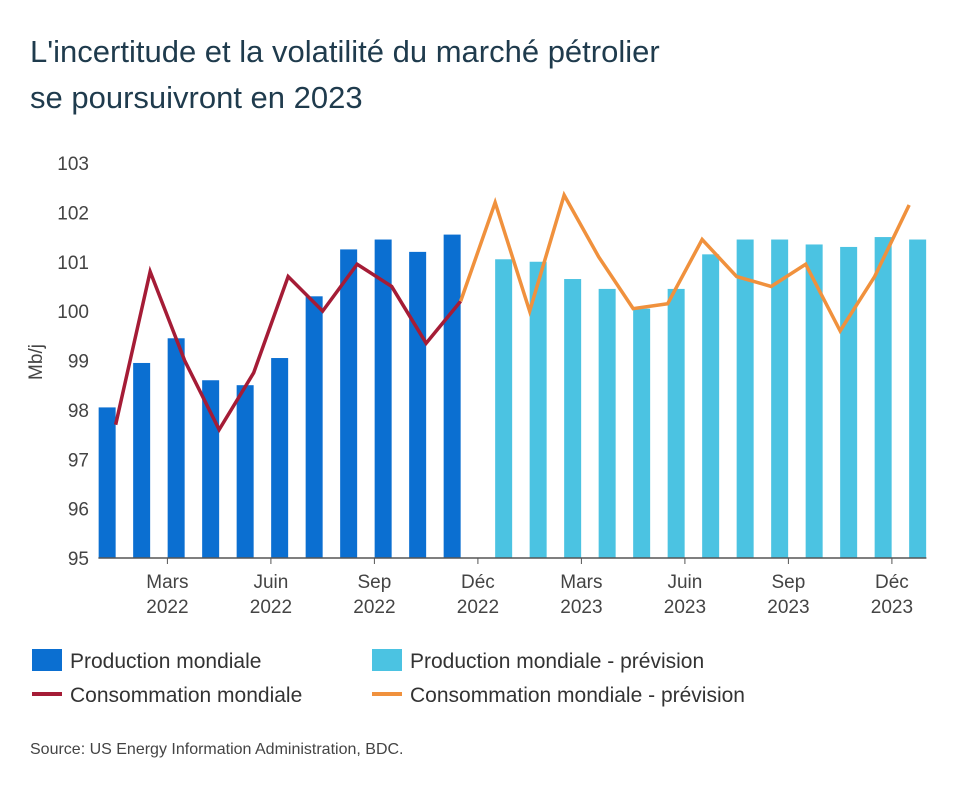 The width and height of the screenshot is (960, 798). What do you see at coordinates (73, 164) in the screenshot?
I see `y-tick-label: 103` at bounding box center [73, 164].